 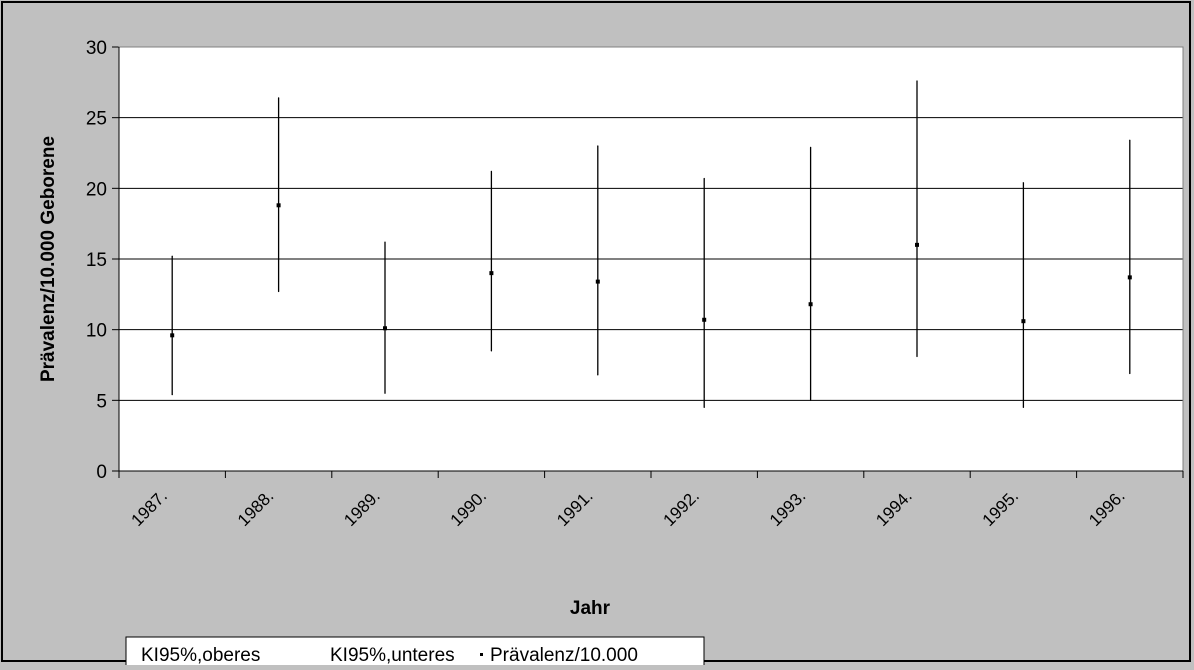 What do you see at coordinates (101, 472) in the screenshot?
I see `y-tick-label: 0` at bounding box center [101, 472].